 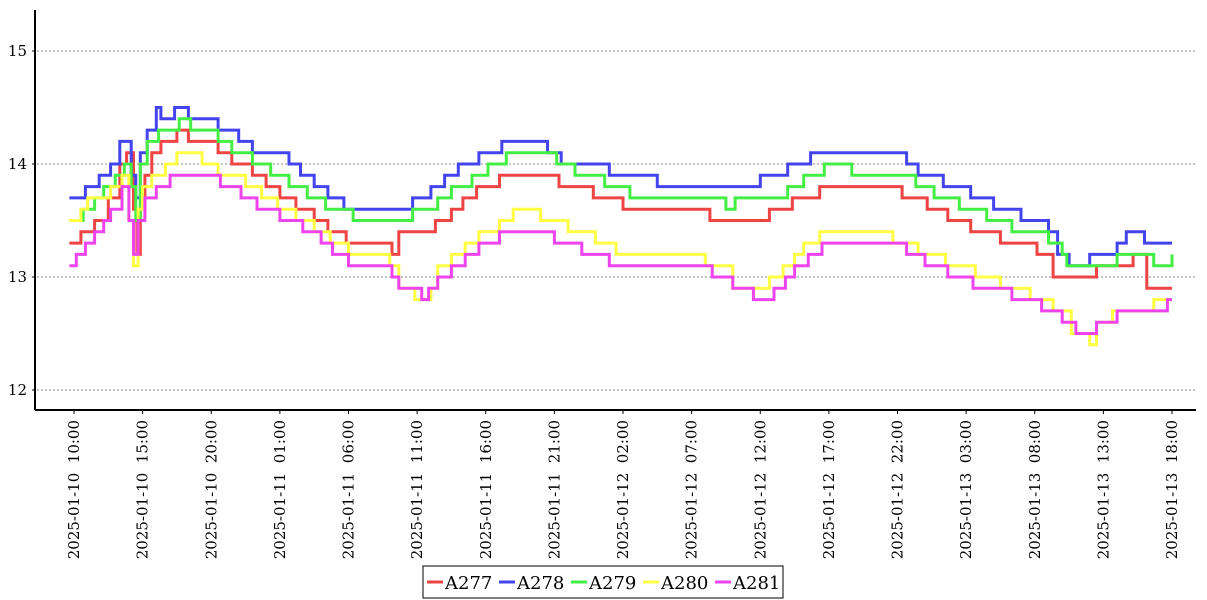 I want to click on x-tick-label: 2025-01-12 17:00, so click(x=829, y=489).